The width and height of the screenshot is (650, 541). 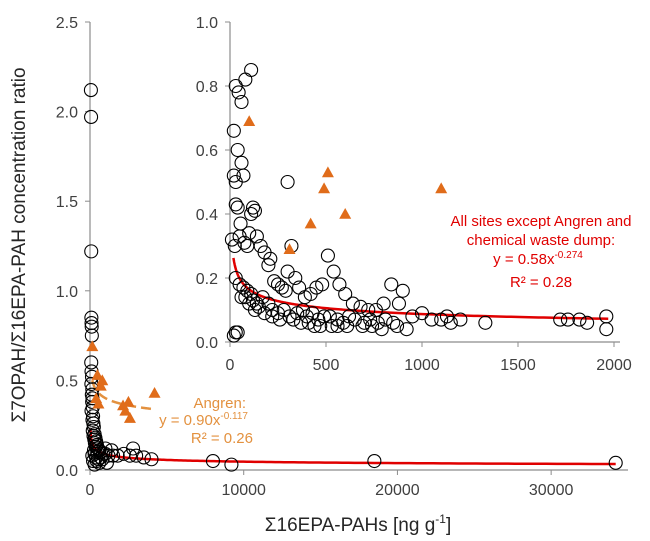 What do you see at coordinates (207, 343) in the screenshot?
I see `inset-y-tick-label: 0.0` at bounding box center [207, 343].